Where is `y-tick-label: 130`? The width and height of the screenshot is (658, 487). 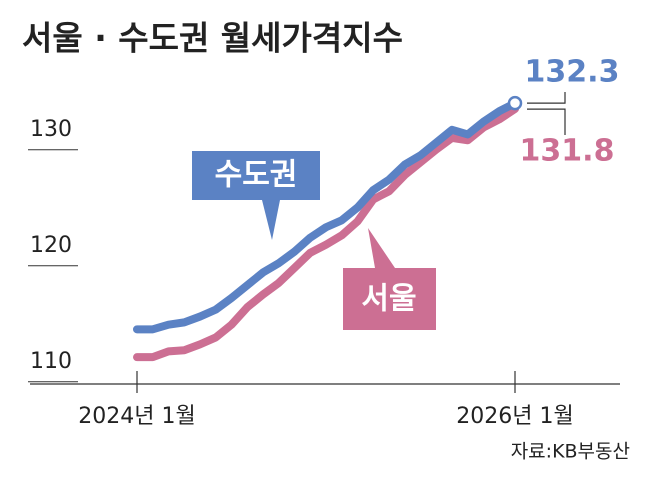 y-tick-label: 130 is located at coordinates (51, 129).